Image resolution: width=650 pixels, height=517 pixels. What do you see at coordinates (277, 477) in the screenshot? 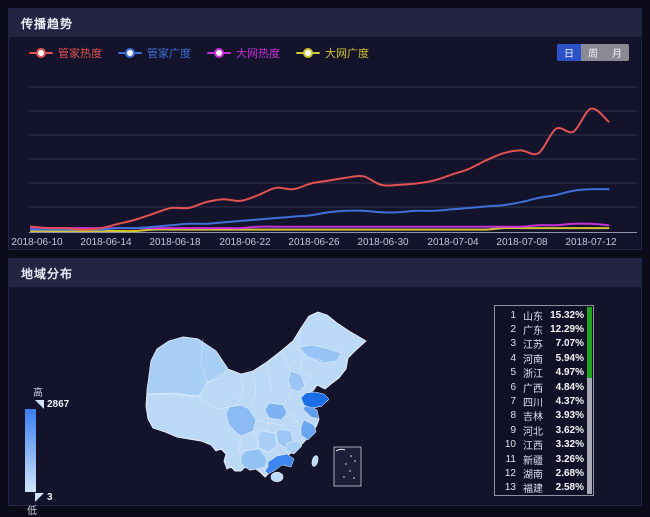
I see `island-hainan` at bounding box center [277, 477].